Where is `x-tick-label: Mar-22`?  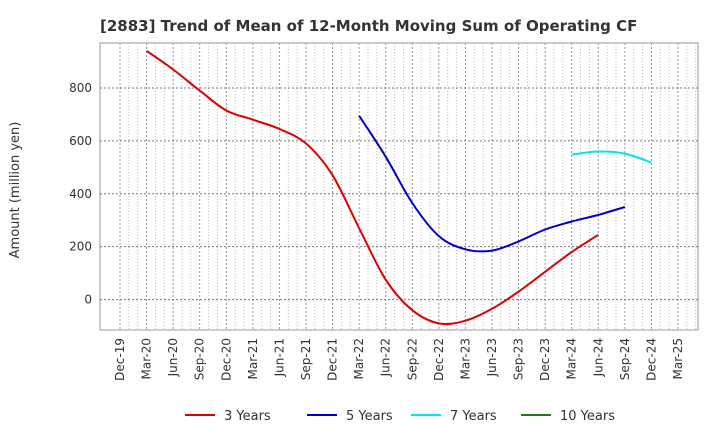 x-tick-label: Mar-22 is located at coordinates (359, 358).